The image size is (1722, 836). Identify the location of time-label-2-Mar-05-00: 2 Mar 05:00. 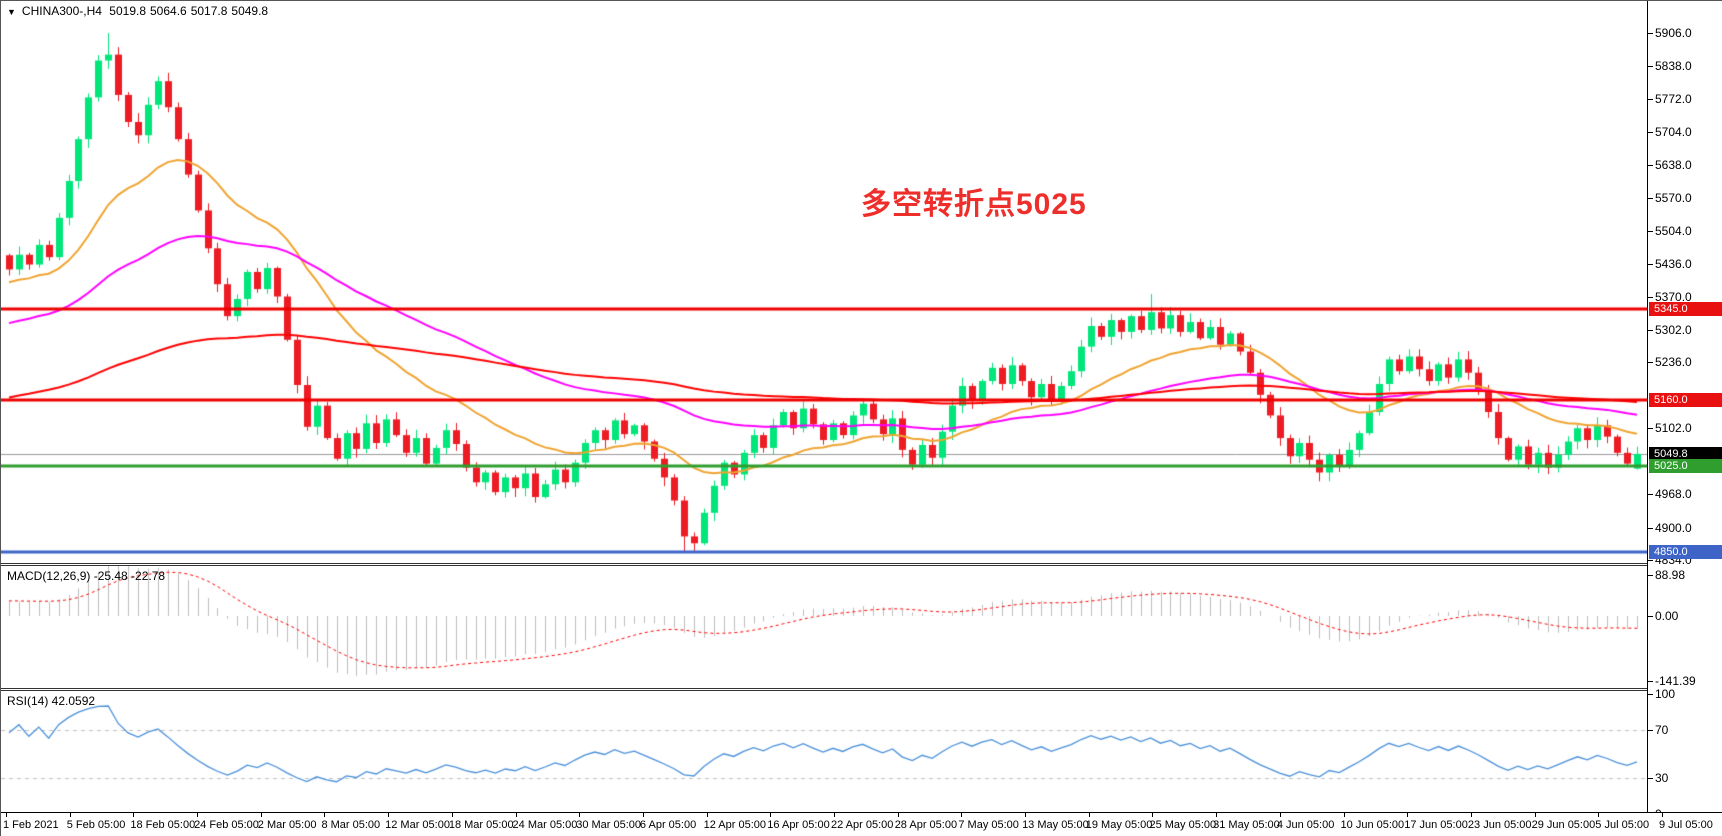
(287, 825).